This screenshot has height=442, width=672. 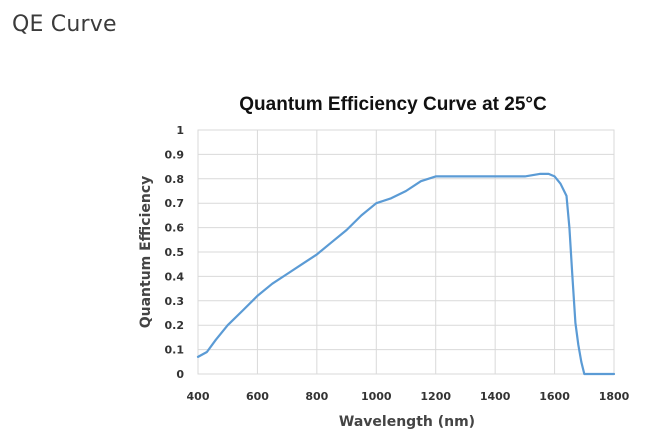 I want to click on x-tick-label: 1400, so click(x=495, y=396).